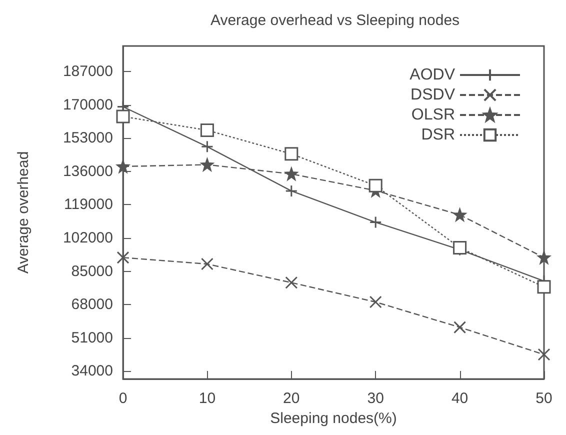 The width and height of the screenshot is (566, 435). What do you see at coordinates (88, 205) in the screenshot?
I see `y-tick-label: 119000` at bounding box center [88, 205].